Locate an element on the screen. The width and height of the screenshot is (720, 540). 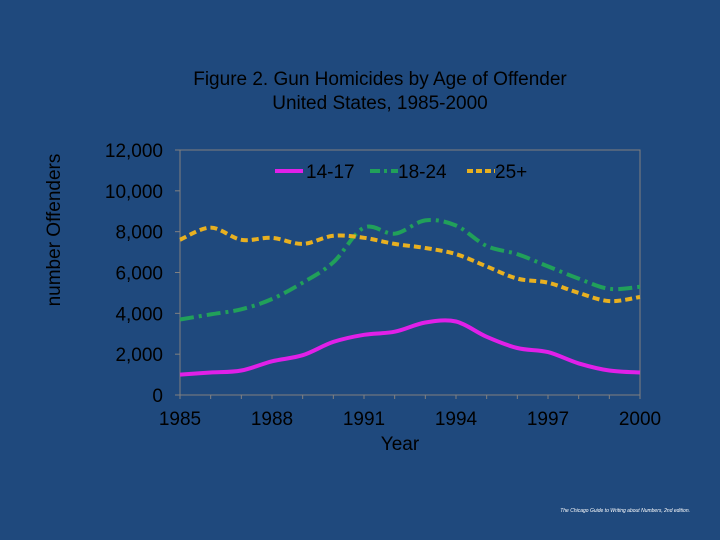
series-line-25+ is located at coordinates (410, 264).